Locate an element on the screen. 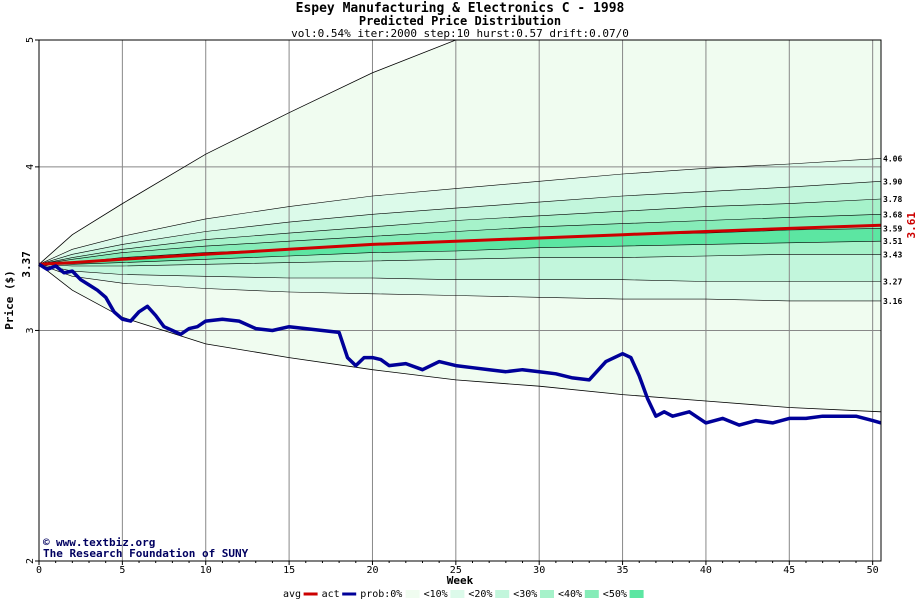 This screenshot has height=600, width=920. start-price-label: 3.37 is located at coordinates (26, 264).